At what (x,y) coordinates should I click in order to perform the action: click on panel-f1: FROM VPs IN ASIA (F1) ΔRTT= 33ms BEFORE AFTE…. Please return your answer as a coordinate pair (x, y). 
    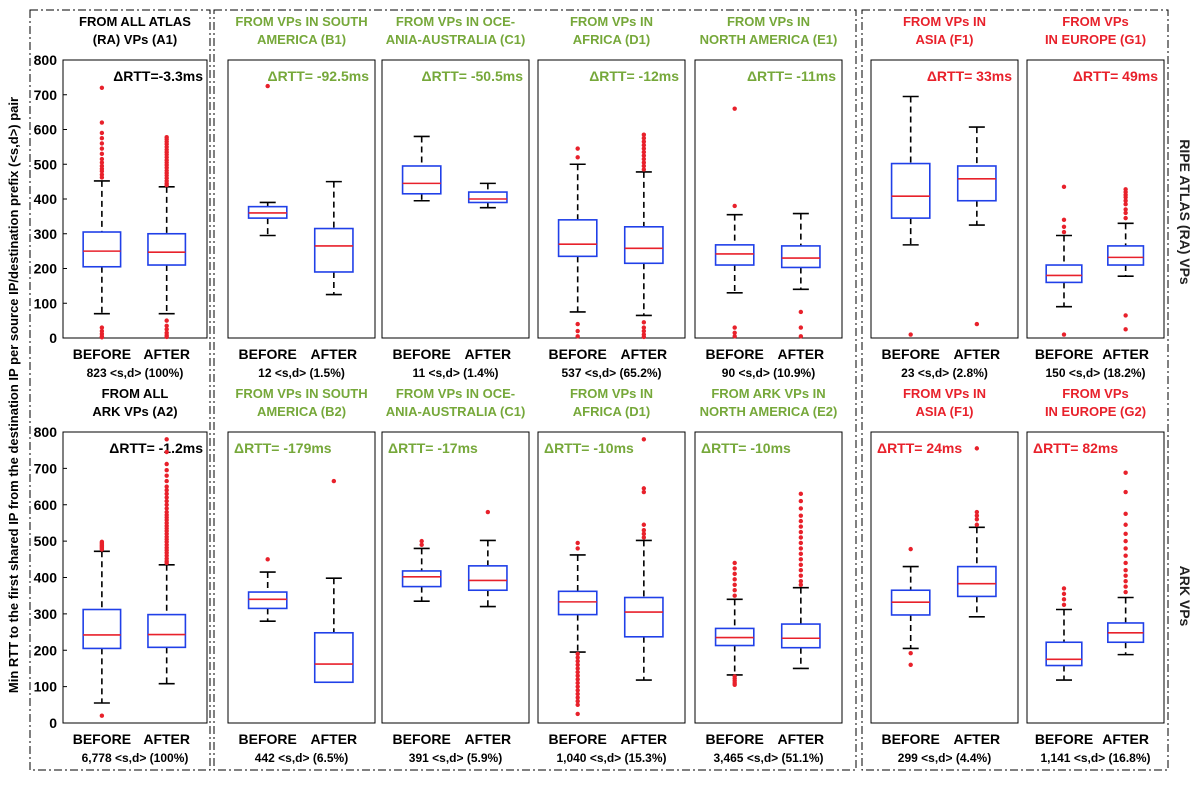
    Looking at the image, I should click on (944, 197).